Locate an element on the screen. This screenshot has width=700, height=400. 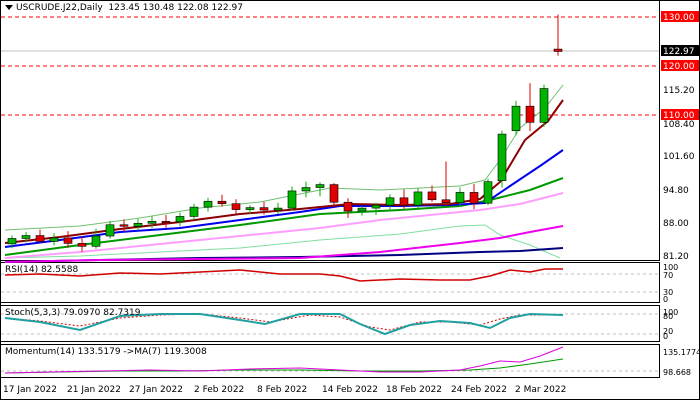
stoch-panel: 100 80 20 0 is located at coordinates (339, 324).